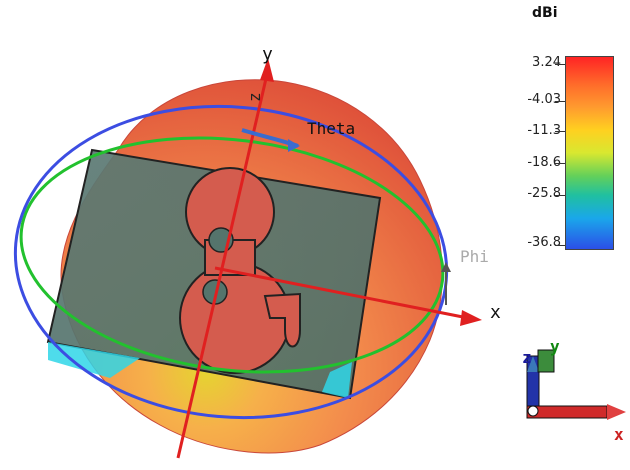 The width and height of the screenshot is (630, 470). I want to click on x-axis-arrowhead, so click(471, 318).